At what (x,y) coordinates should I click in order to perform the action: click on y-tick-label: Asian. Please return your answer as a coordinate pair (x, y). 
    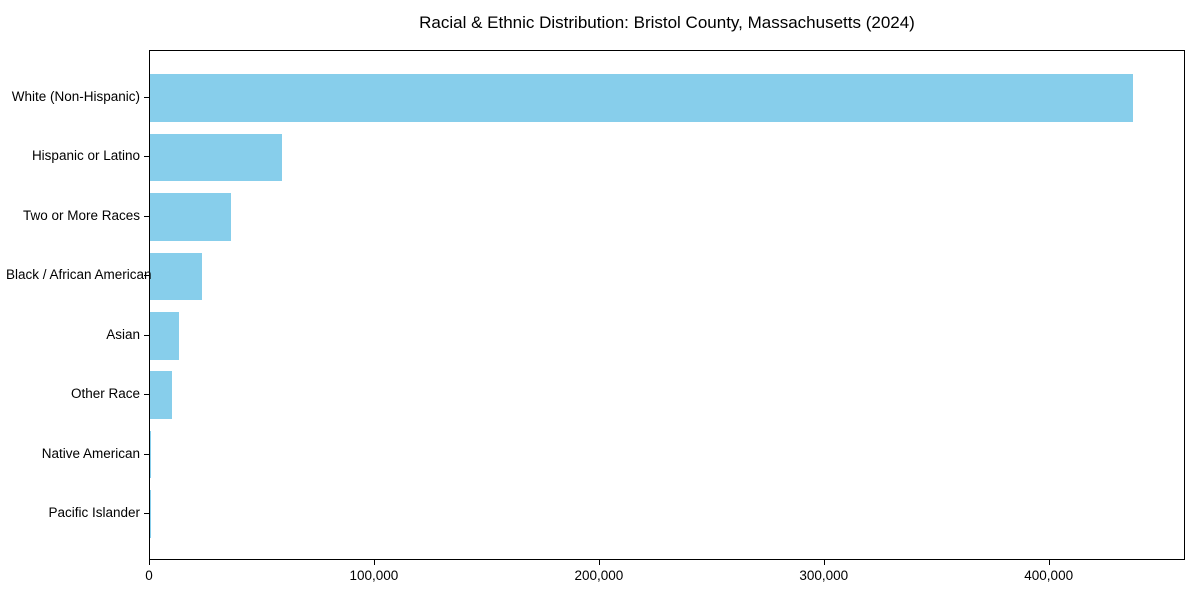
    Looking at the image, I should click on (123, 334).